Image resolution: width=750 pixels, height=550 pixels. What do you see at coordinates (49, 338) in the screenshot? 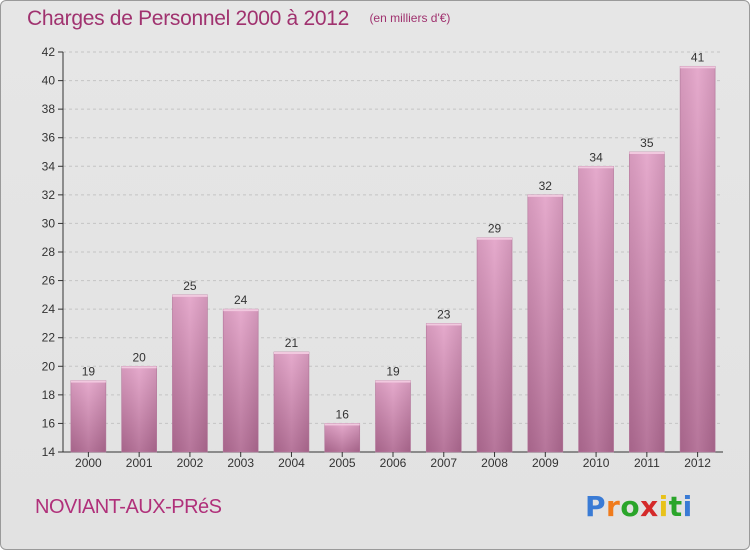
I see `y-tick-label: 22` at bounding box center [49, 338].